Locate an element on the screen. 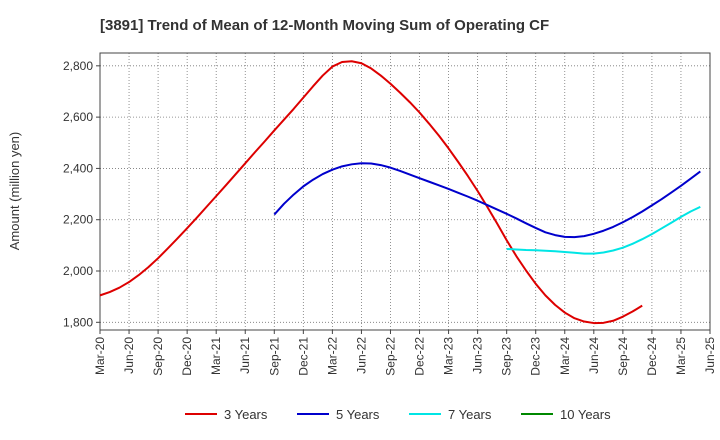  y-axis-ticks: 1,800 2,000 2,200 2,400 2,600 2,800 is located at coordinates (81, 194).